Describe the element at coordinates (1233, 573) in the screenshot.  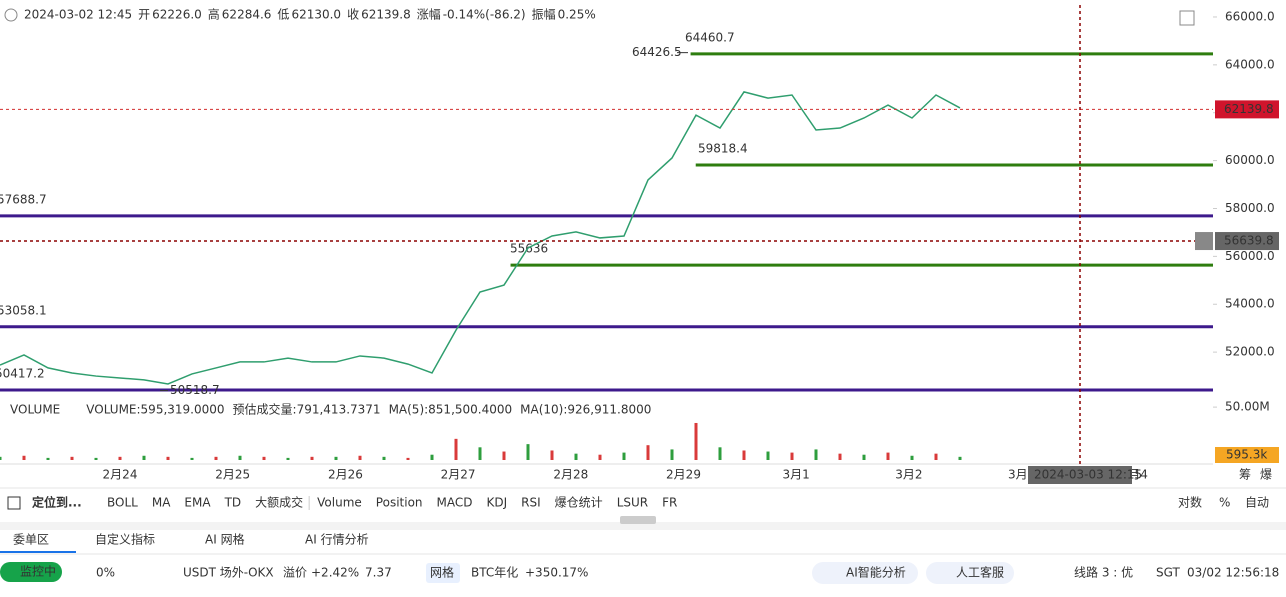
I see `clock: 03/02 12:56:18` at that location.